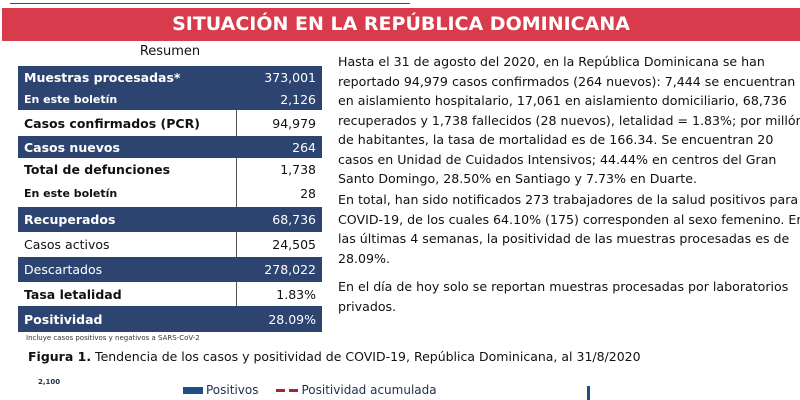 The width and height of the screenshot is (800, 400). What do you see at coordinates (367, 306) in the screenshot?
I see `text-line: privados.` at bounding box center [367, 306].